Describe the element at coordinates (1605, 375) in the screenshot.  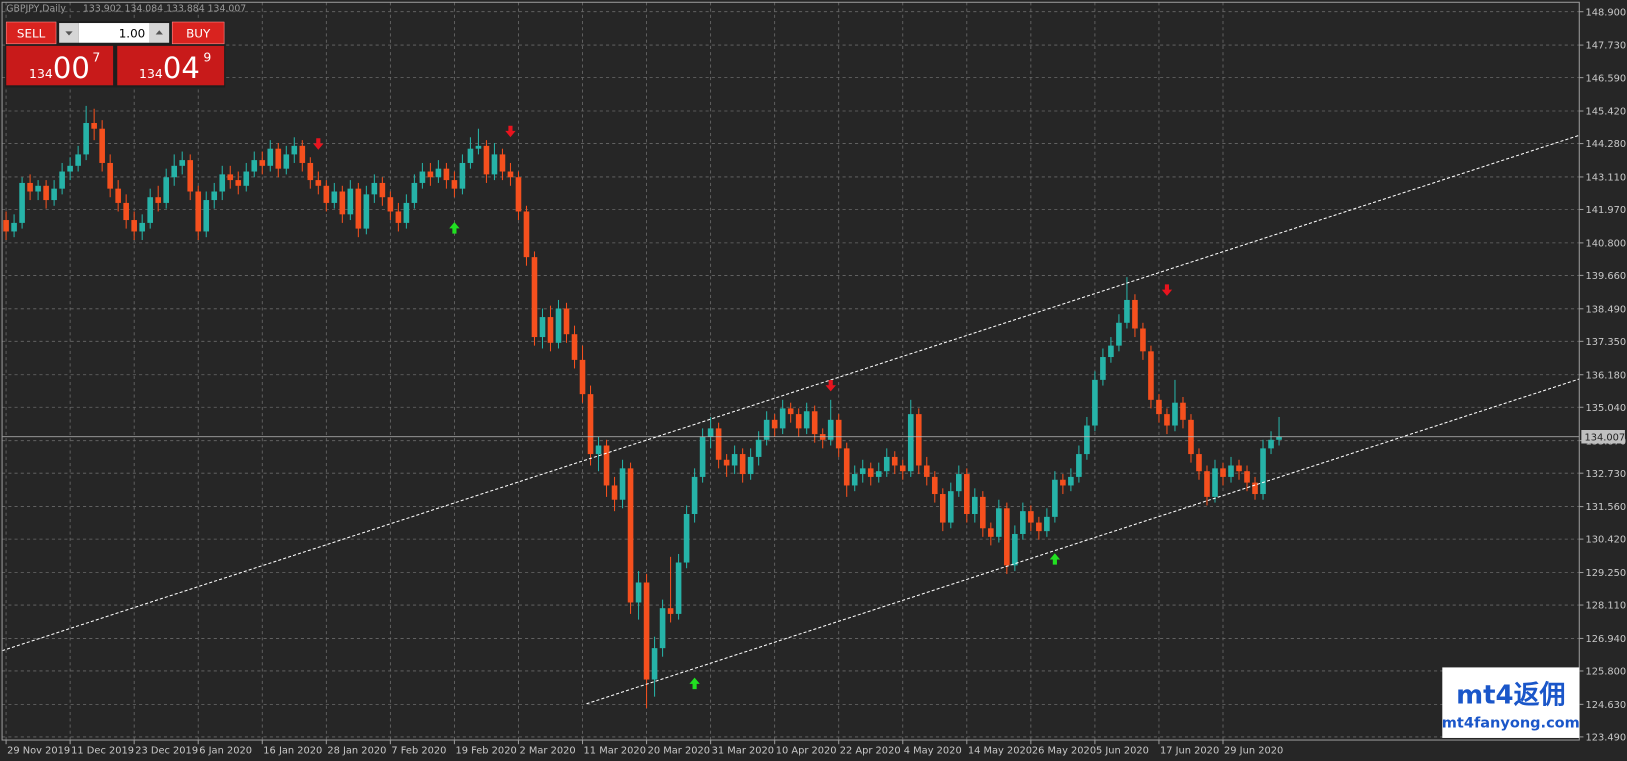
I see `y-tick-label: 136.180` at that location.